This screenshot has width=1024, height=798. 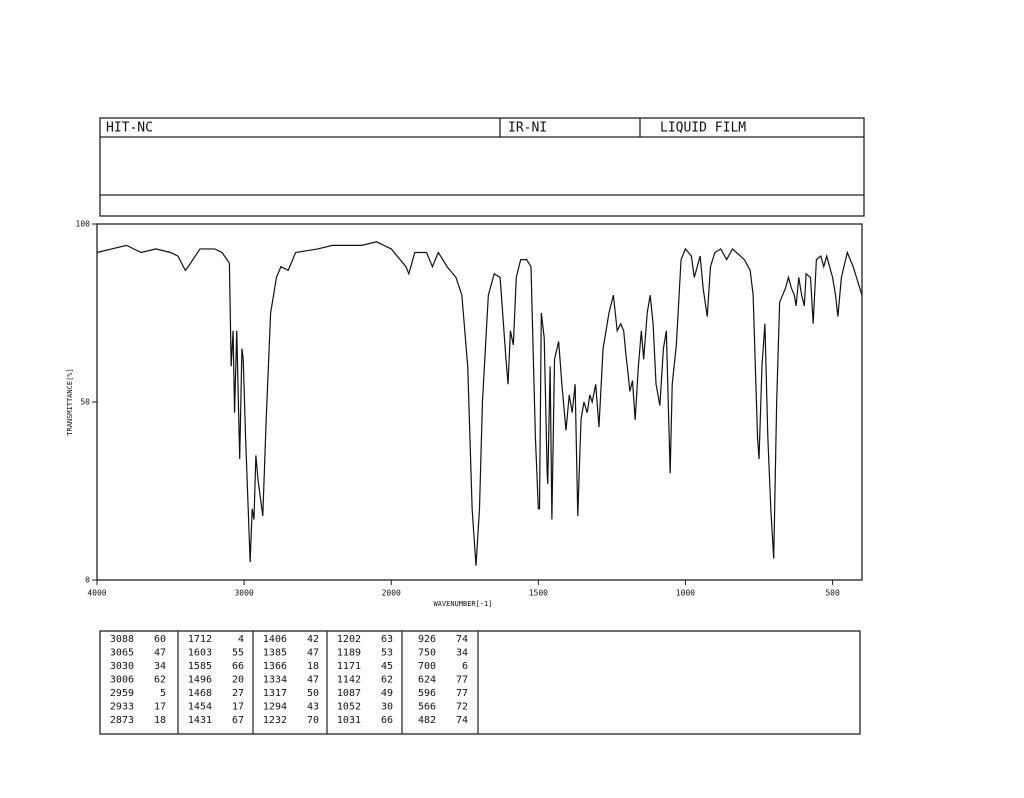 I want to click on x-tick-label: 3000, so click(x=243, y=593).